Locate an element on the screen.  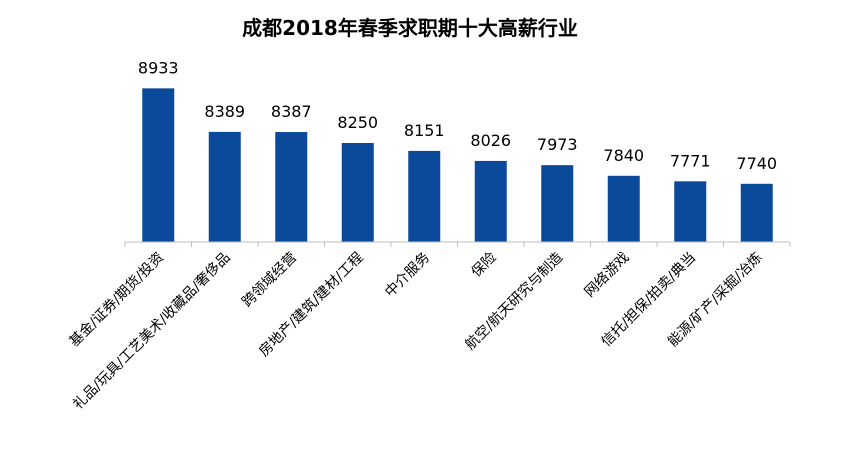
data-label: 8933 is located at coordinates (158, 67).